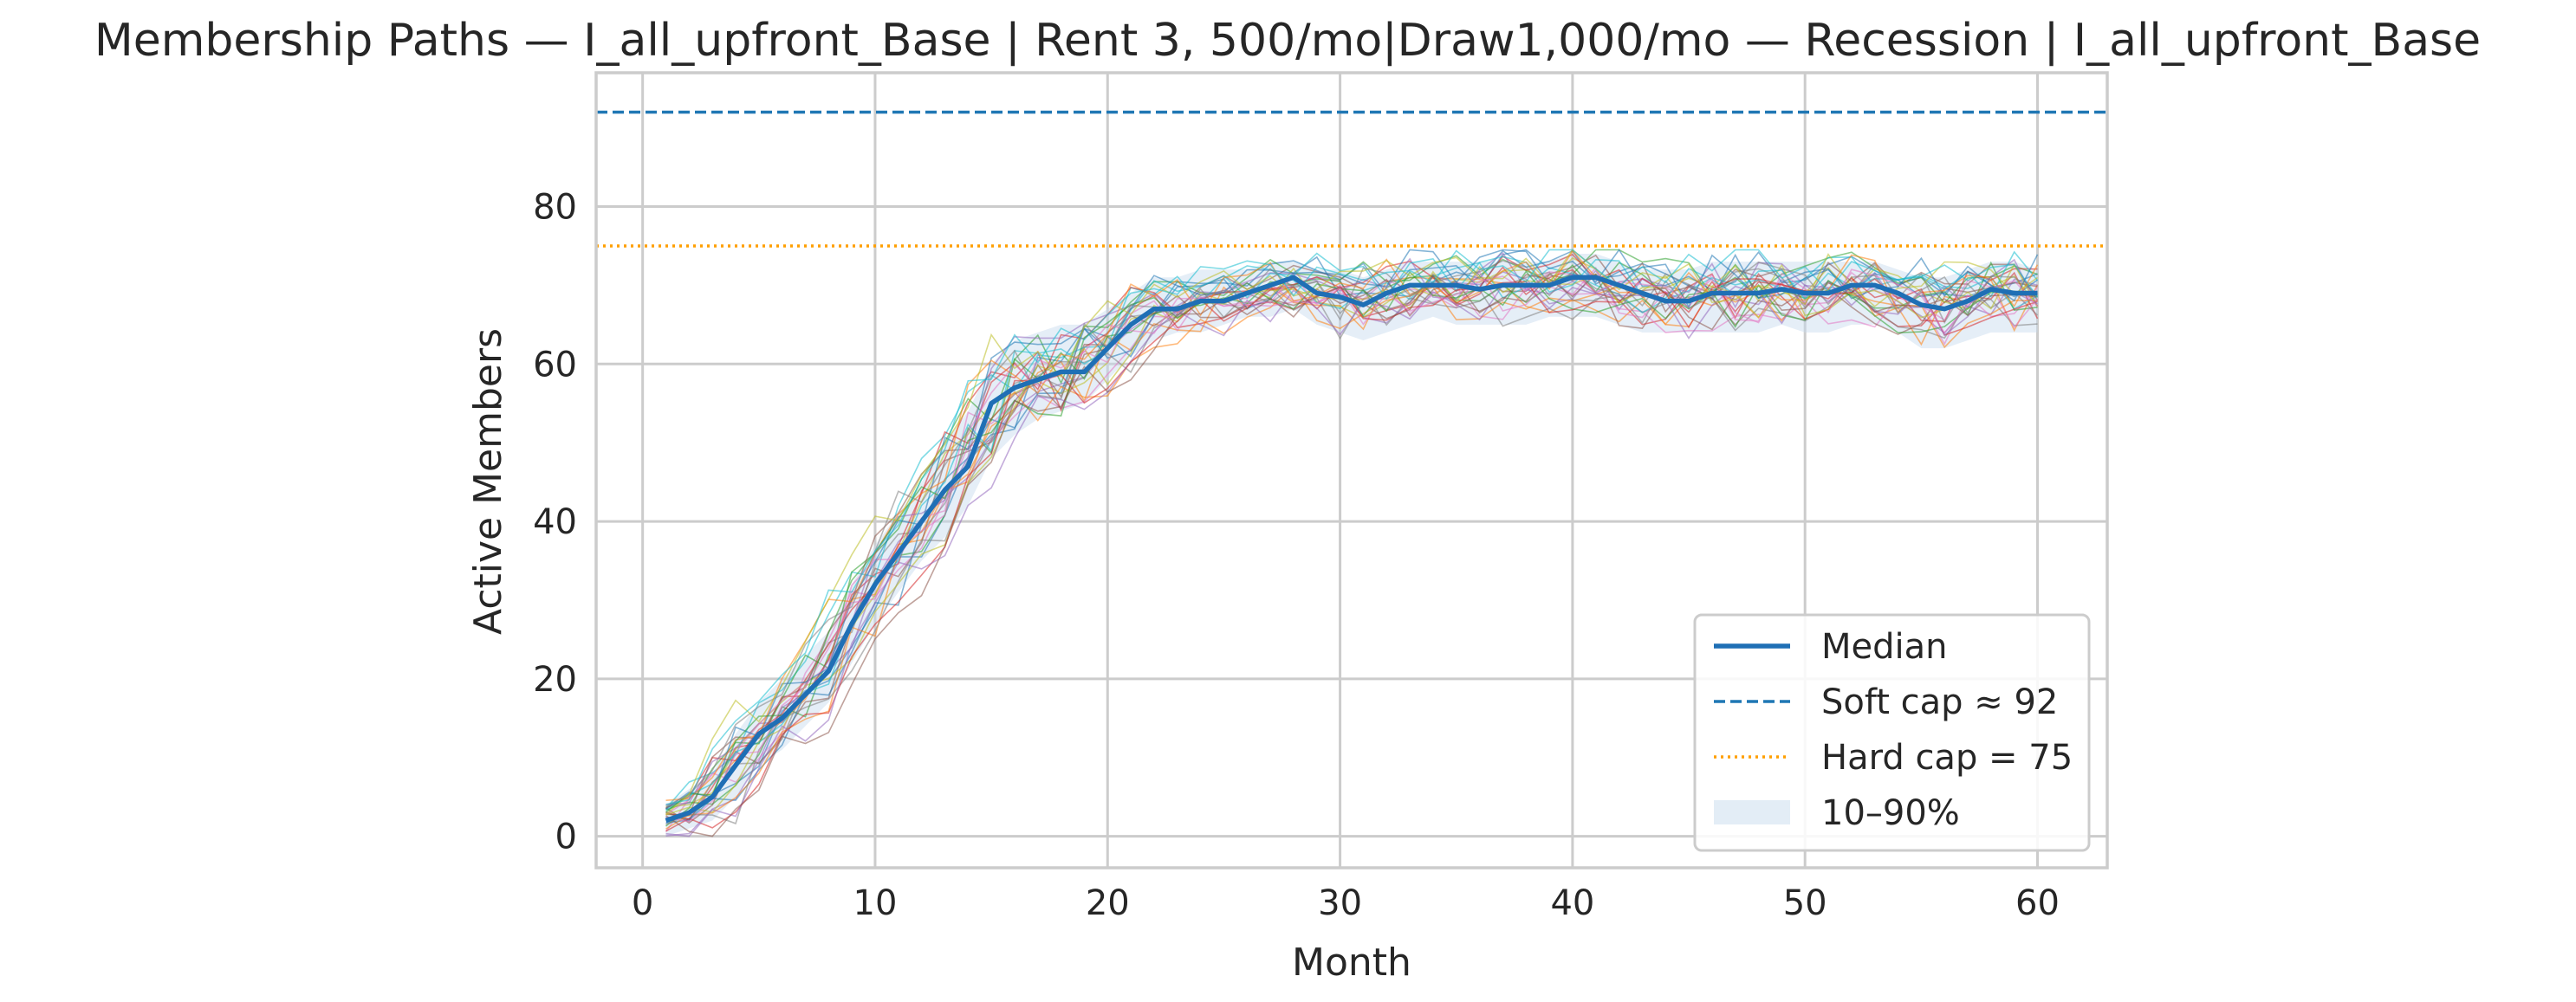  I want to click on y-tick-label: 60, so click(555, 365).